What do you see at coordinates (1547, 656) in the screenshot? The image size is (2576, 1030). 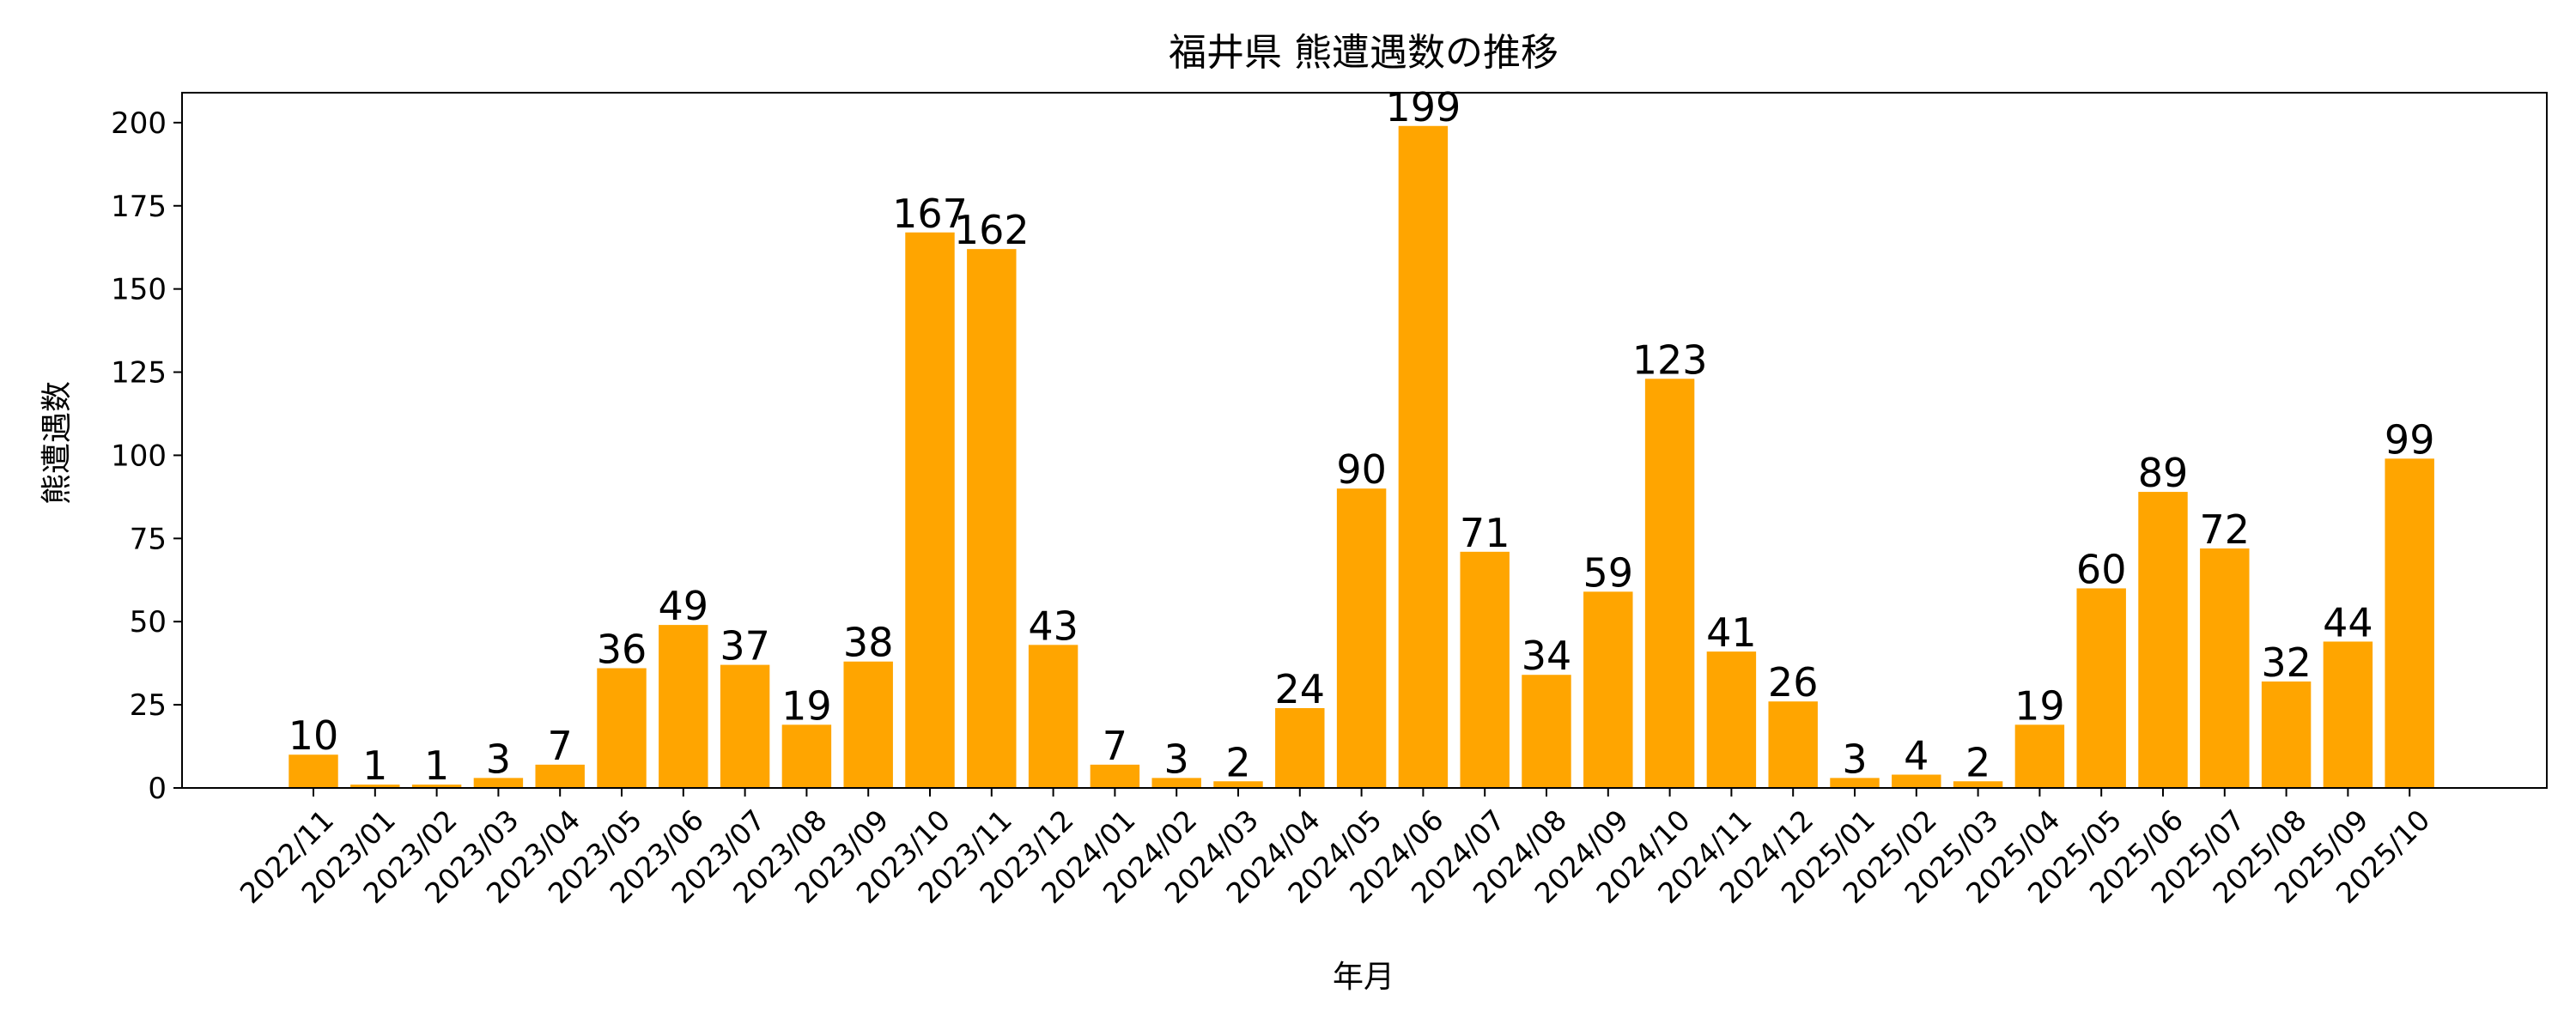 I see `data-label: 34` at bounding box center [1547, 656].